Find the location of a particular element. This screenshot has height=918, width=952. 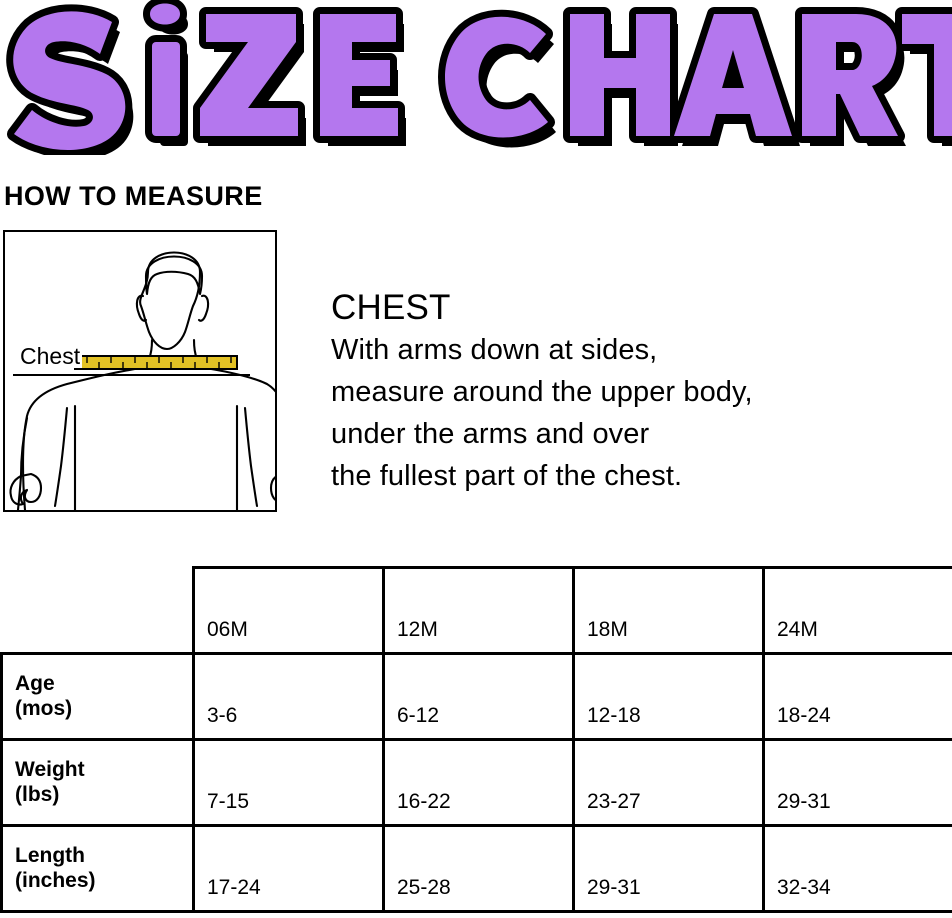

chest-description-line: the fullest part of the chest. is located at coordinates (507, 476).